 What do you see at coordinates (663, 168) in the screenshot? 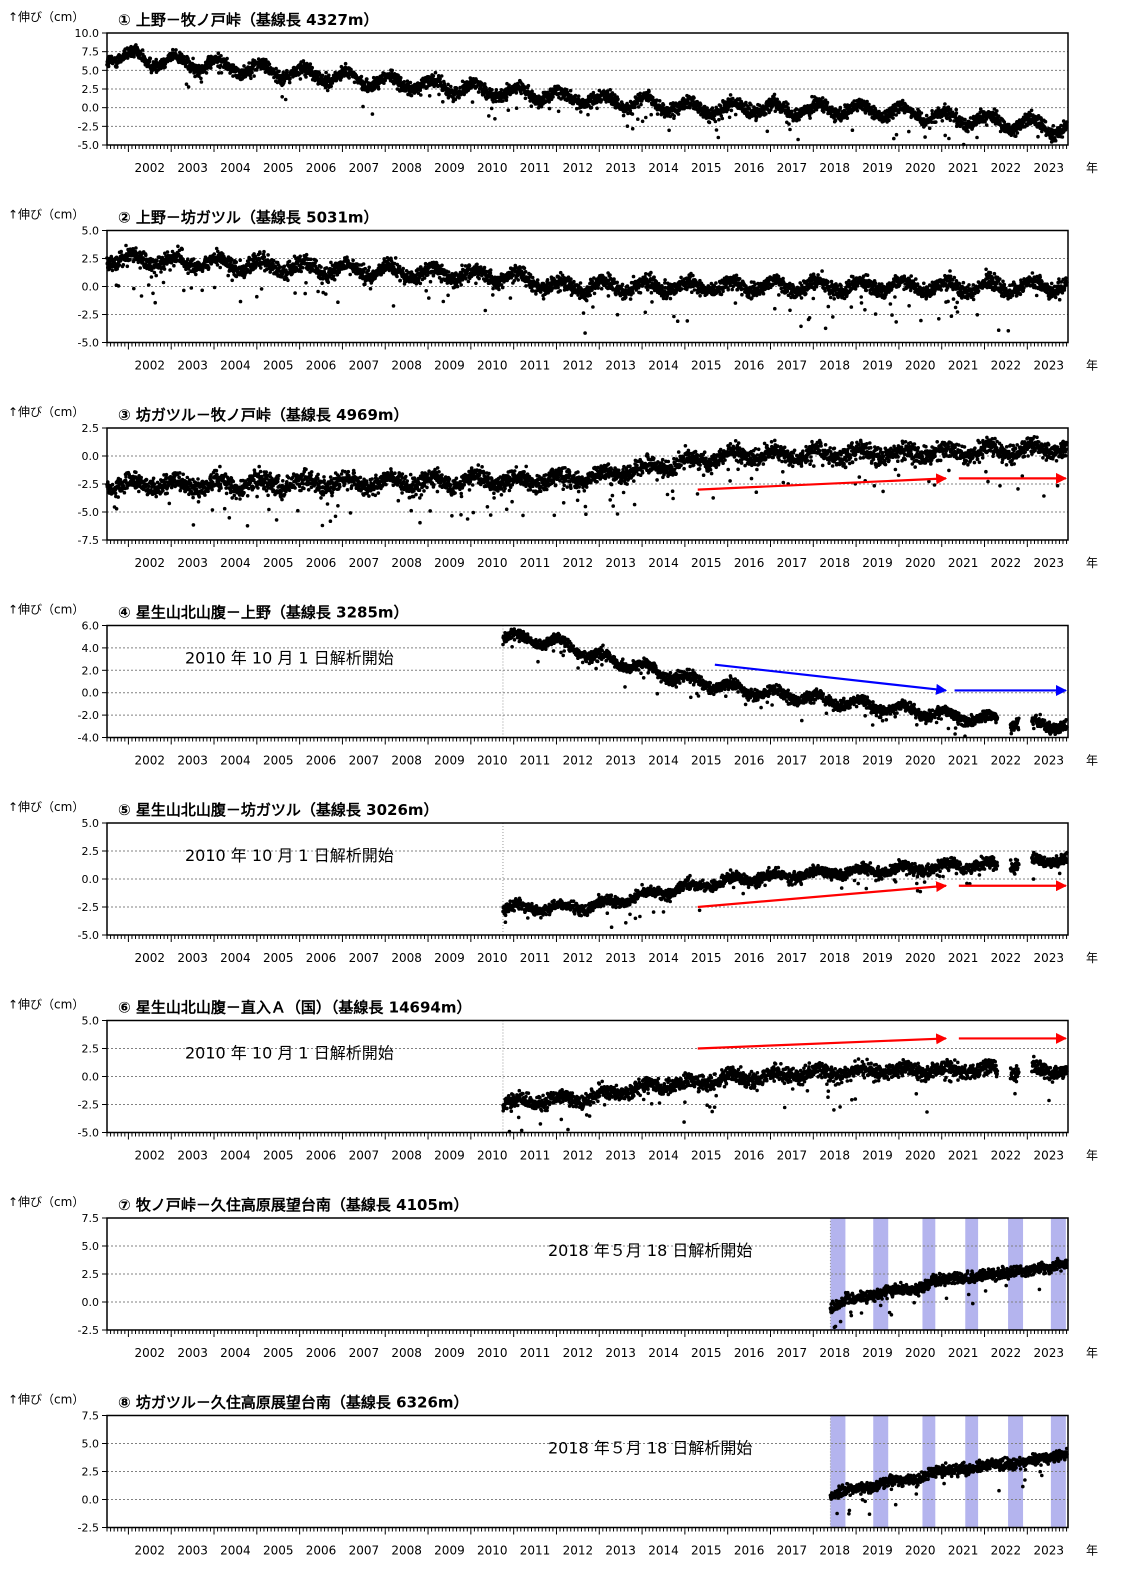
I see `x-tick-label: 2014` at bounding box center [663, 168].